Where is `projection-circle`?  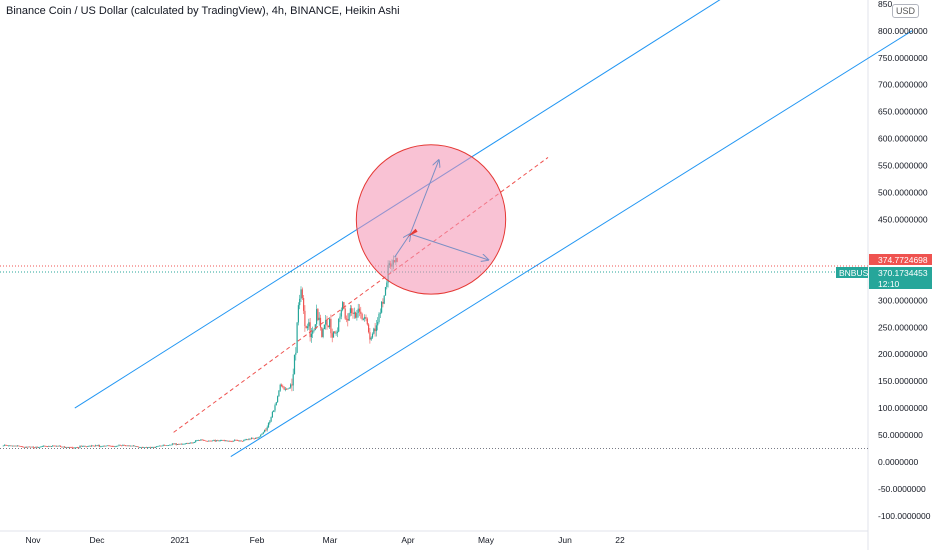
projection-circle is located at coordinates (431, 219).